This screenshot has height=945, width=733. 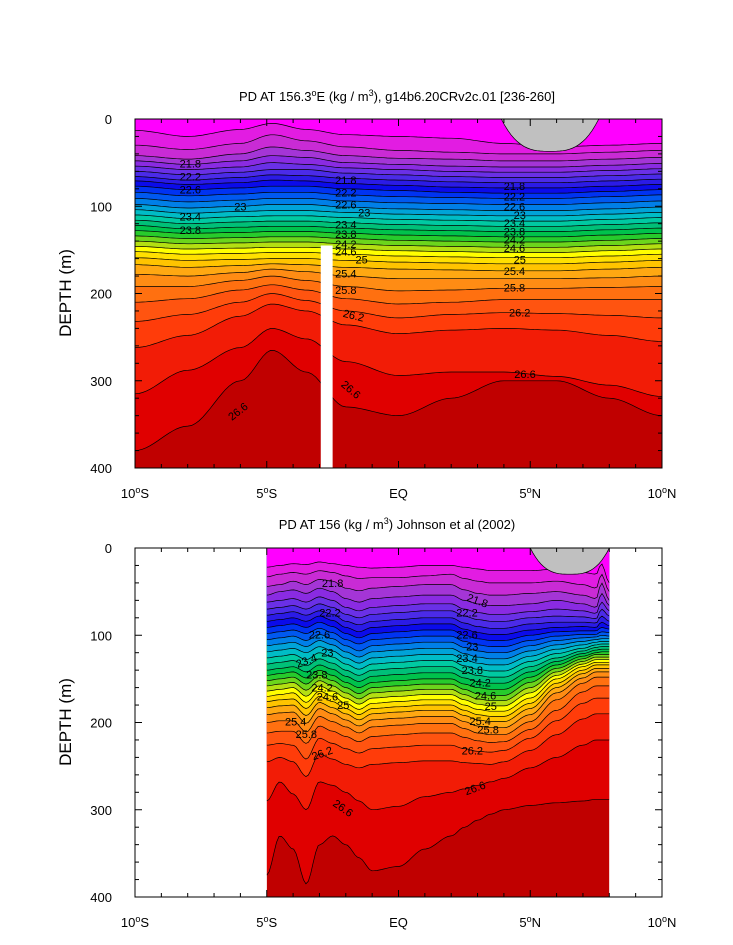 What do you see at coordinates (101, 206) in the screenshot?
I see `y-tick-label: 100` at bounding box center [101, 206].